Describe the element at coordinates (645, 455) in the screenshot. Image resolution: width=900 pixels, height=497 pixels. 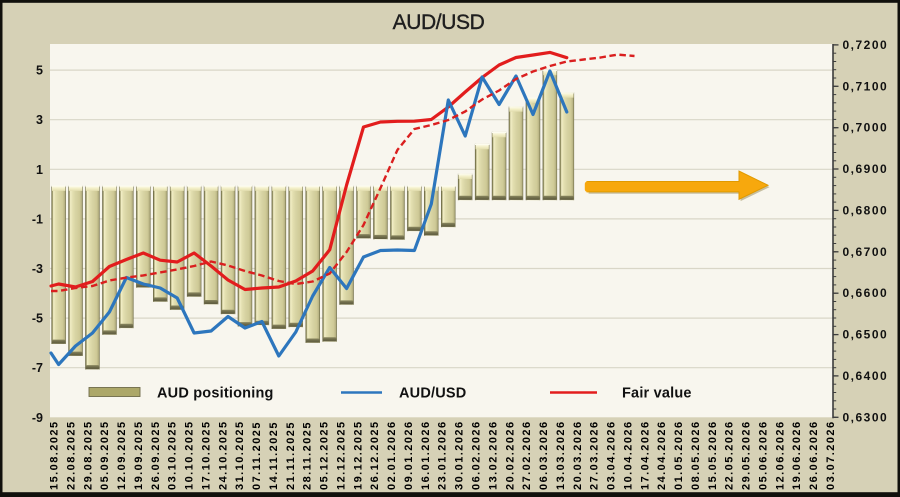
I see `svg-text: 17.04.2026` at that location.